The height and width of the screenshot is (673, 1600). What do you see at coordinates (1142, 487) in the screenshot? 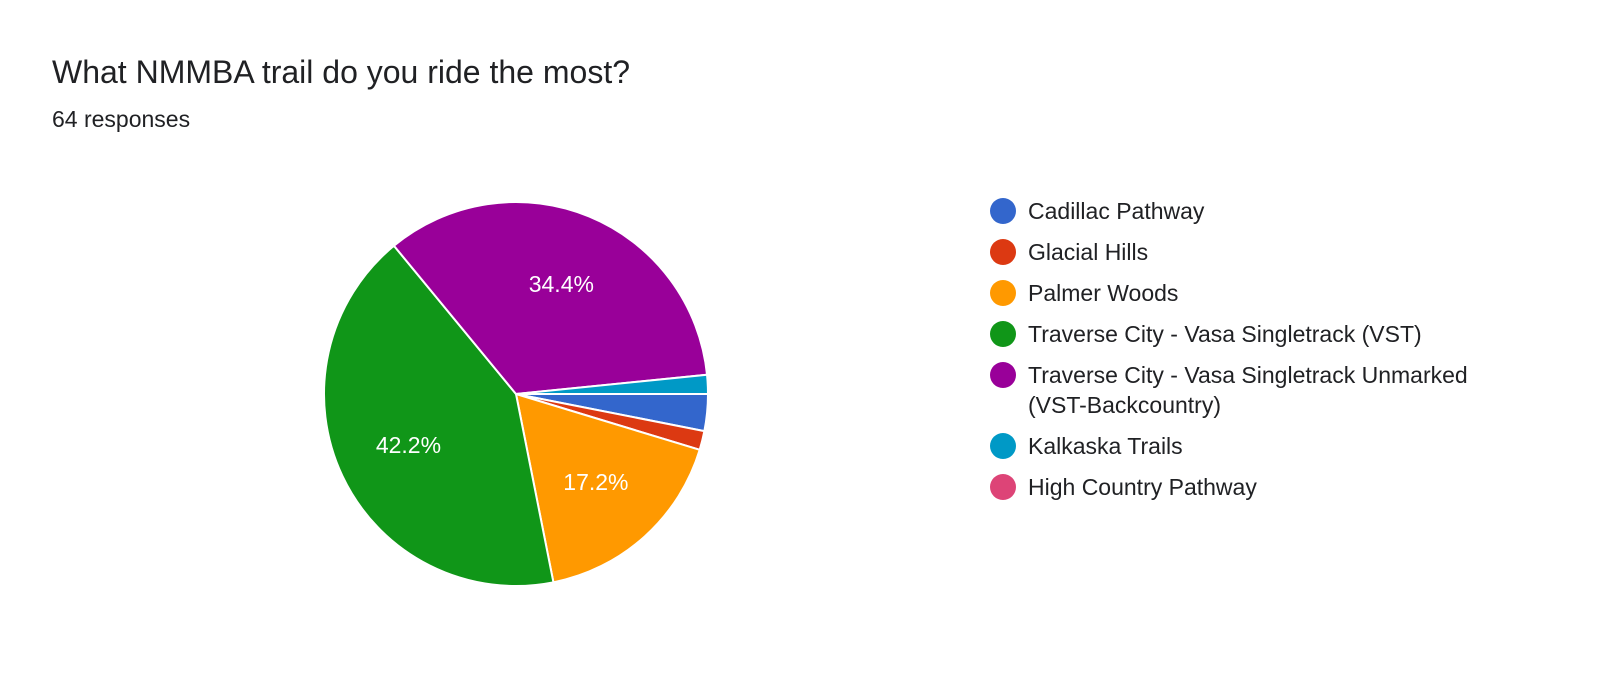
I see `legend-label: High Country Pathway` at bounding box center [1142, 487].